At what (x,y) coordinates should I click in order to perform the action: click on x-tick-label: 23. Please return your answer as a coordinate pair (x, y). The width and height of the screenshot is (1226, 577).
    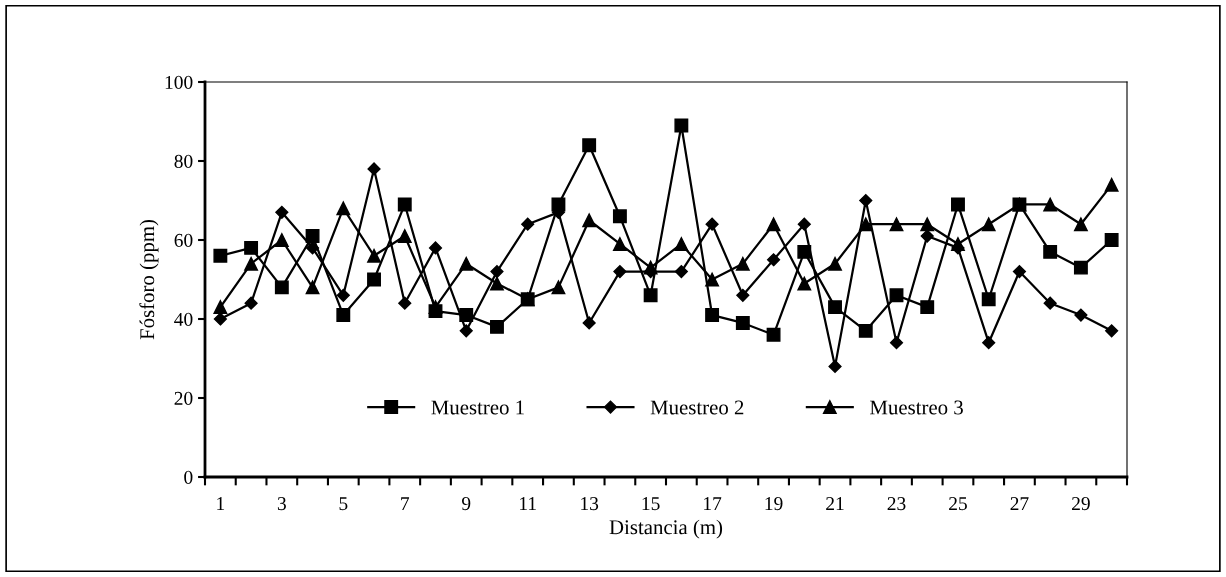
    Looking at the image, I should click on (896, 504).